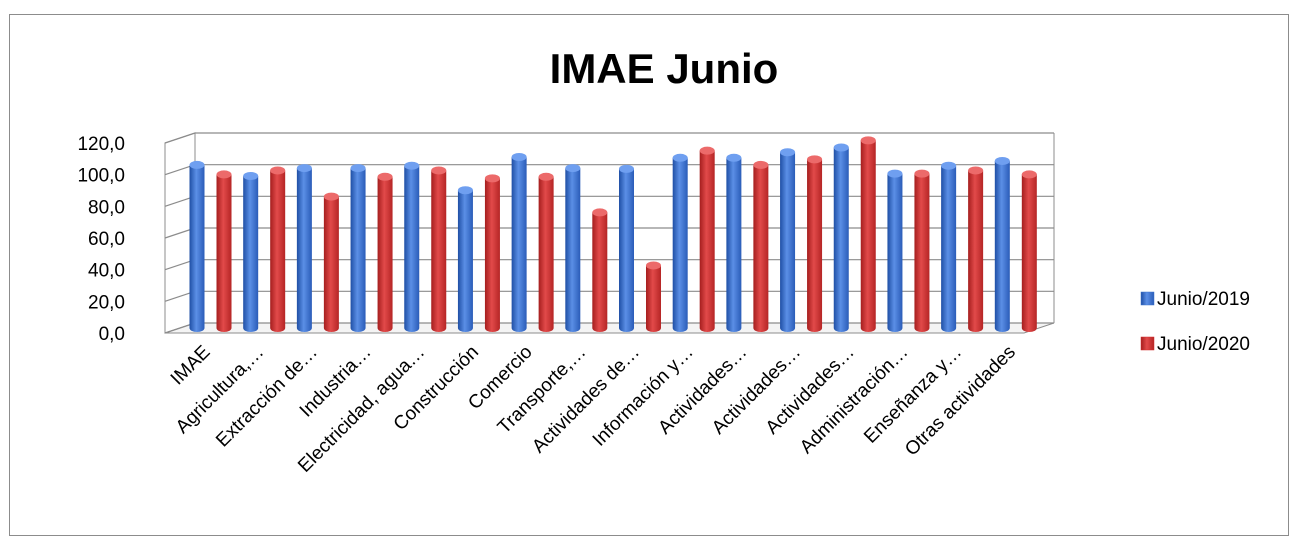 The width and height of the screenshot is (1298, 544). I want to click on y-axis-tick-labels: 0,0 20,0 40,0 60,0 80,0 100,0 120,0, so click(101, 239).